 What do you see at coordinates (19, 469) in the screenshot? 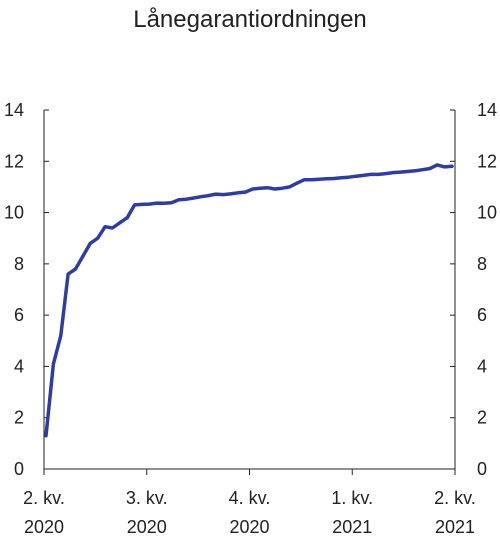
I see `y-tick-label-left: 0` at bounding box center [19, 469].